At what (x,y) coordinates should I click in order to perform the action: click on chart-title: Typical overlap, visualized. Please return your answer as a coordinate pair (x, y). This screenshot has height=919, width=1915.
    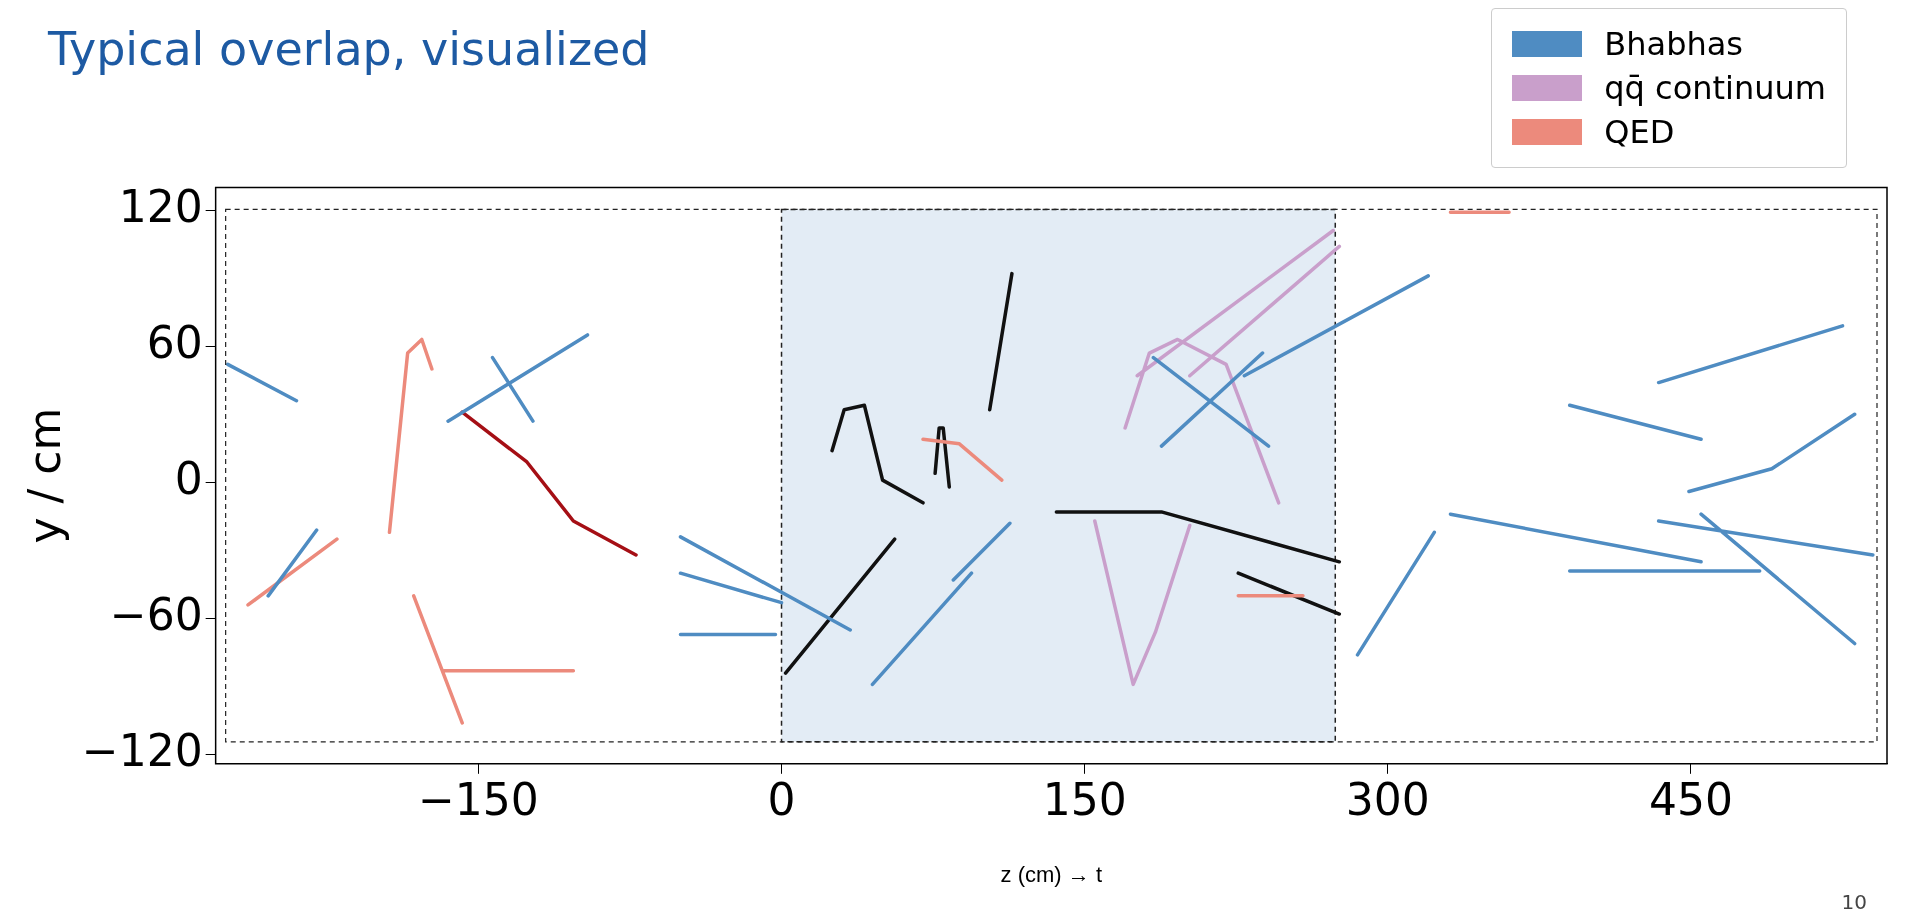
    Looking at the image, I should click on (349, 49).